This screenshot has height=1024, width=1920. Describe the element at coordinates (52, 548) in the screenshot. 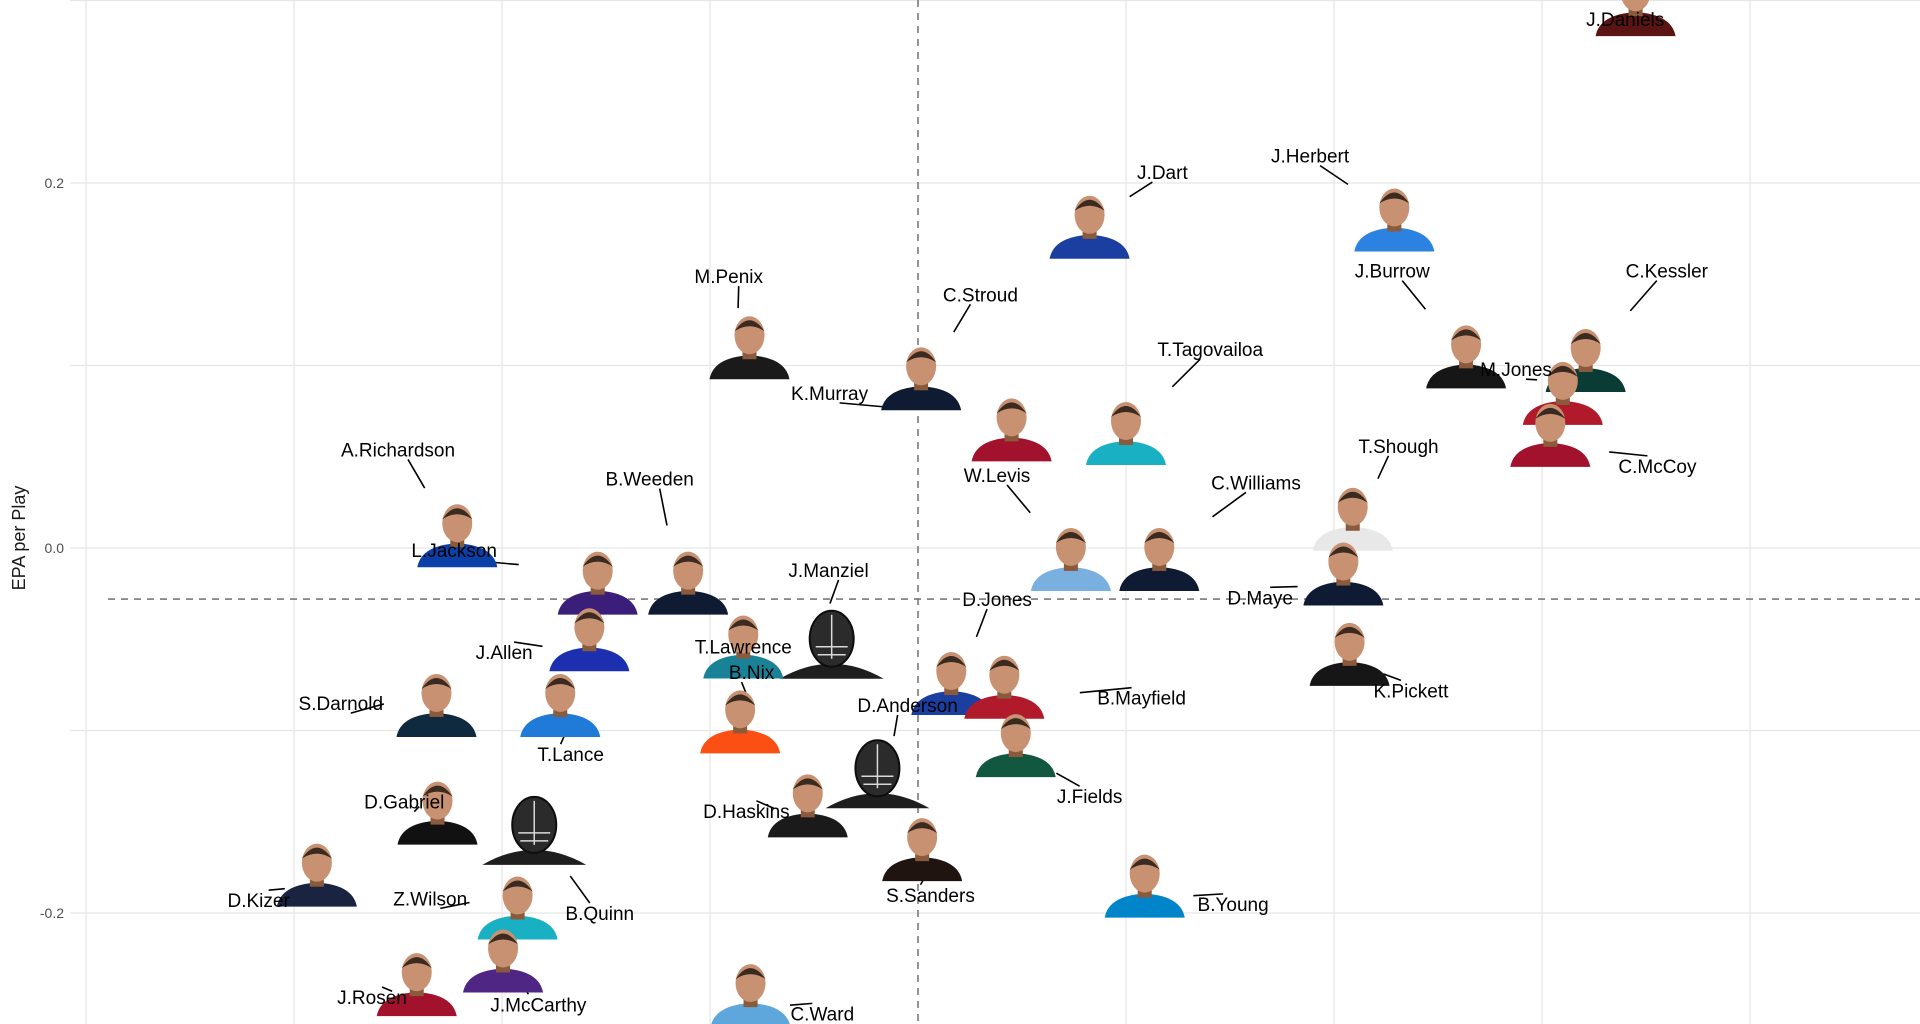

I see `y-axis: 0.2 0.0 -0.2` at that location.